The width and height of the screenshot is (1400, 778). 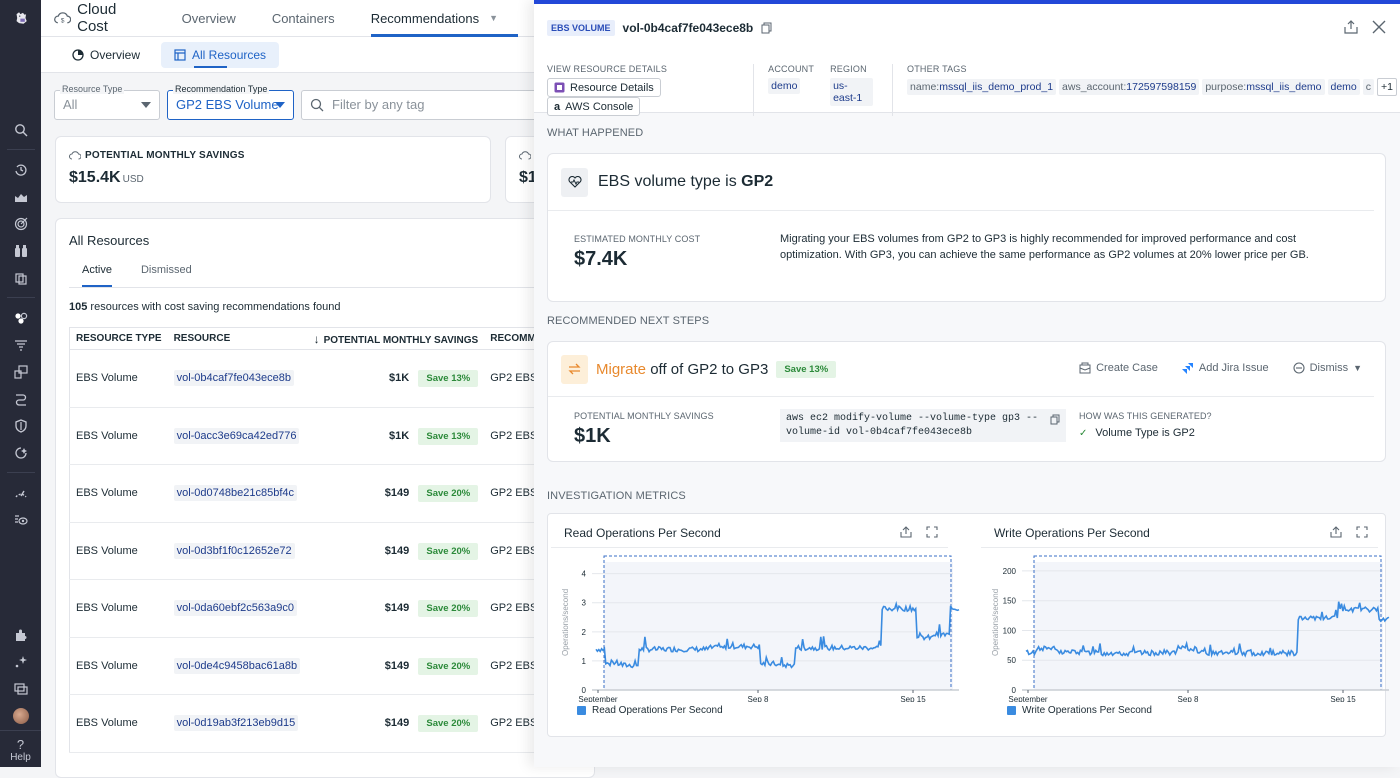 What do you see at coordinates (233, 378) in the screenshot?
I see `resource-id-link: vol-0b4caf7fe043ece8b` at bounding box center [233, 378].